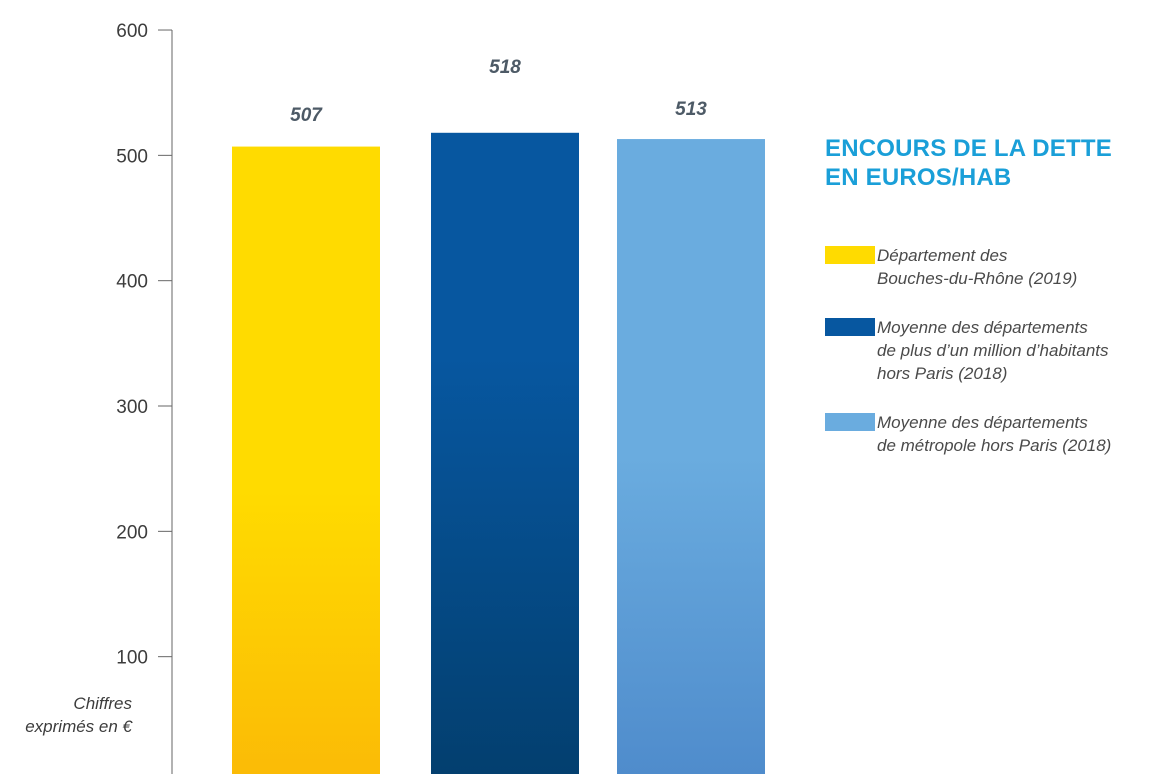 The image size is (1150, 774). What do you see at coordinates (850, 255) in the screenshot?
I see `legend-swatch-yellow` at bounding box center [850, 255].